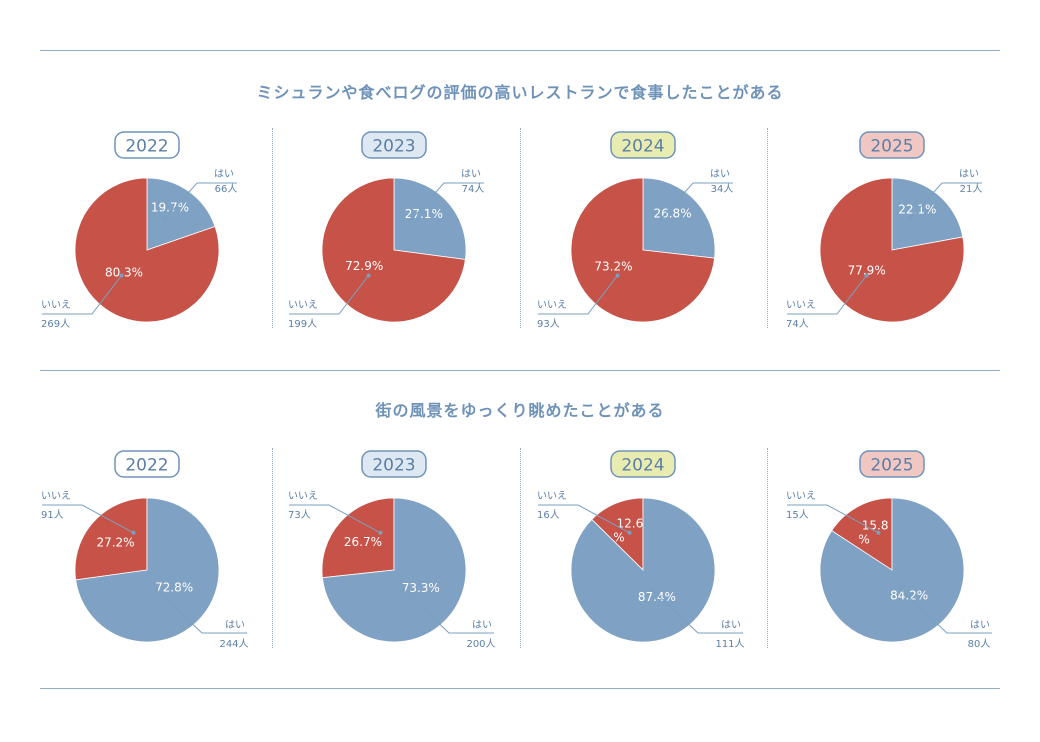 The height and width of the screenshot is (742, 1040). I want to click on count-label-no: 15人, so click(797, 515).